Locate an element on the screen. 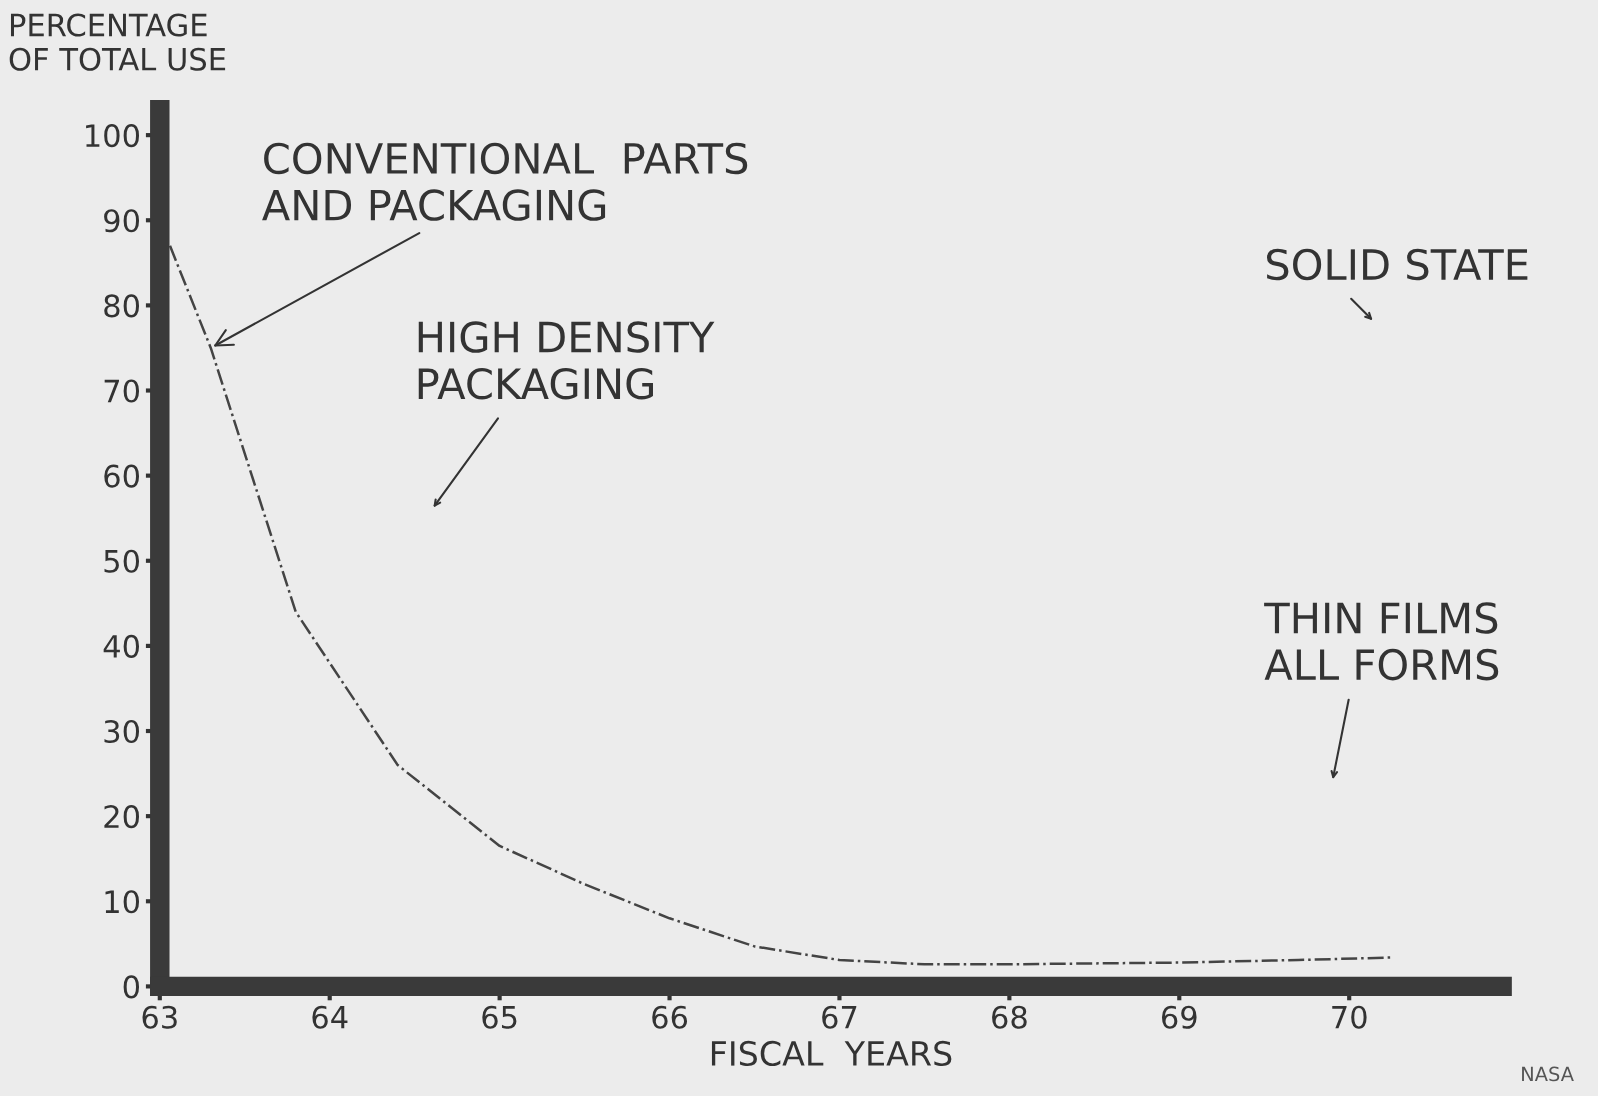 Image resolution: width=1598 pixels, height=1096 pixels. y-tick-label: 20 is located at coordinates (122, 817).